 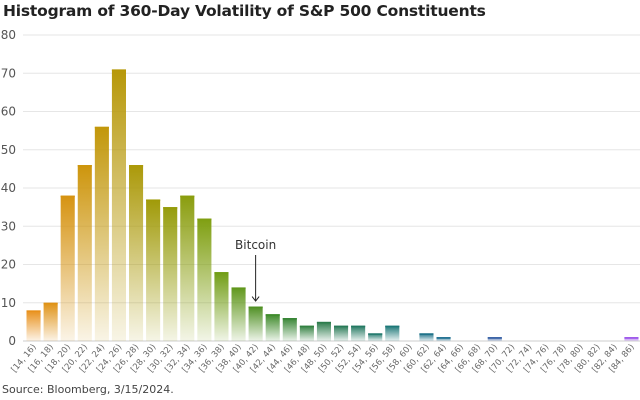 What do you see at coordinates (8, 226) in the screenshot?
I see `y-tick-label: 30` at bounding box center [8, 226].